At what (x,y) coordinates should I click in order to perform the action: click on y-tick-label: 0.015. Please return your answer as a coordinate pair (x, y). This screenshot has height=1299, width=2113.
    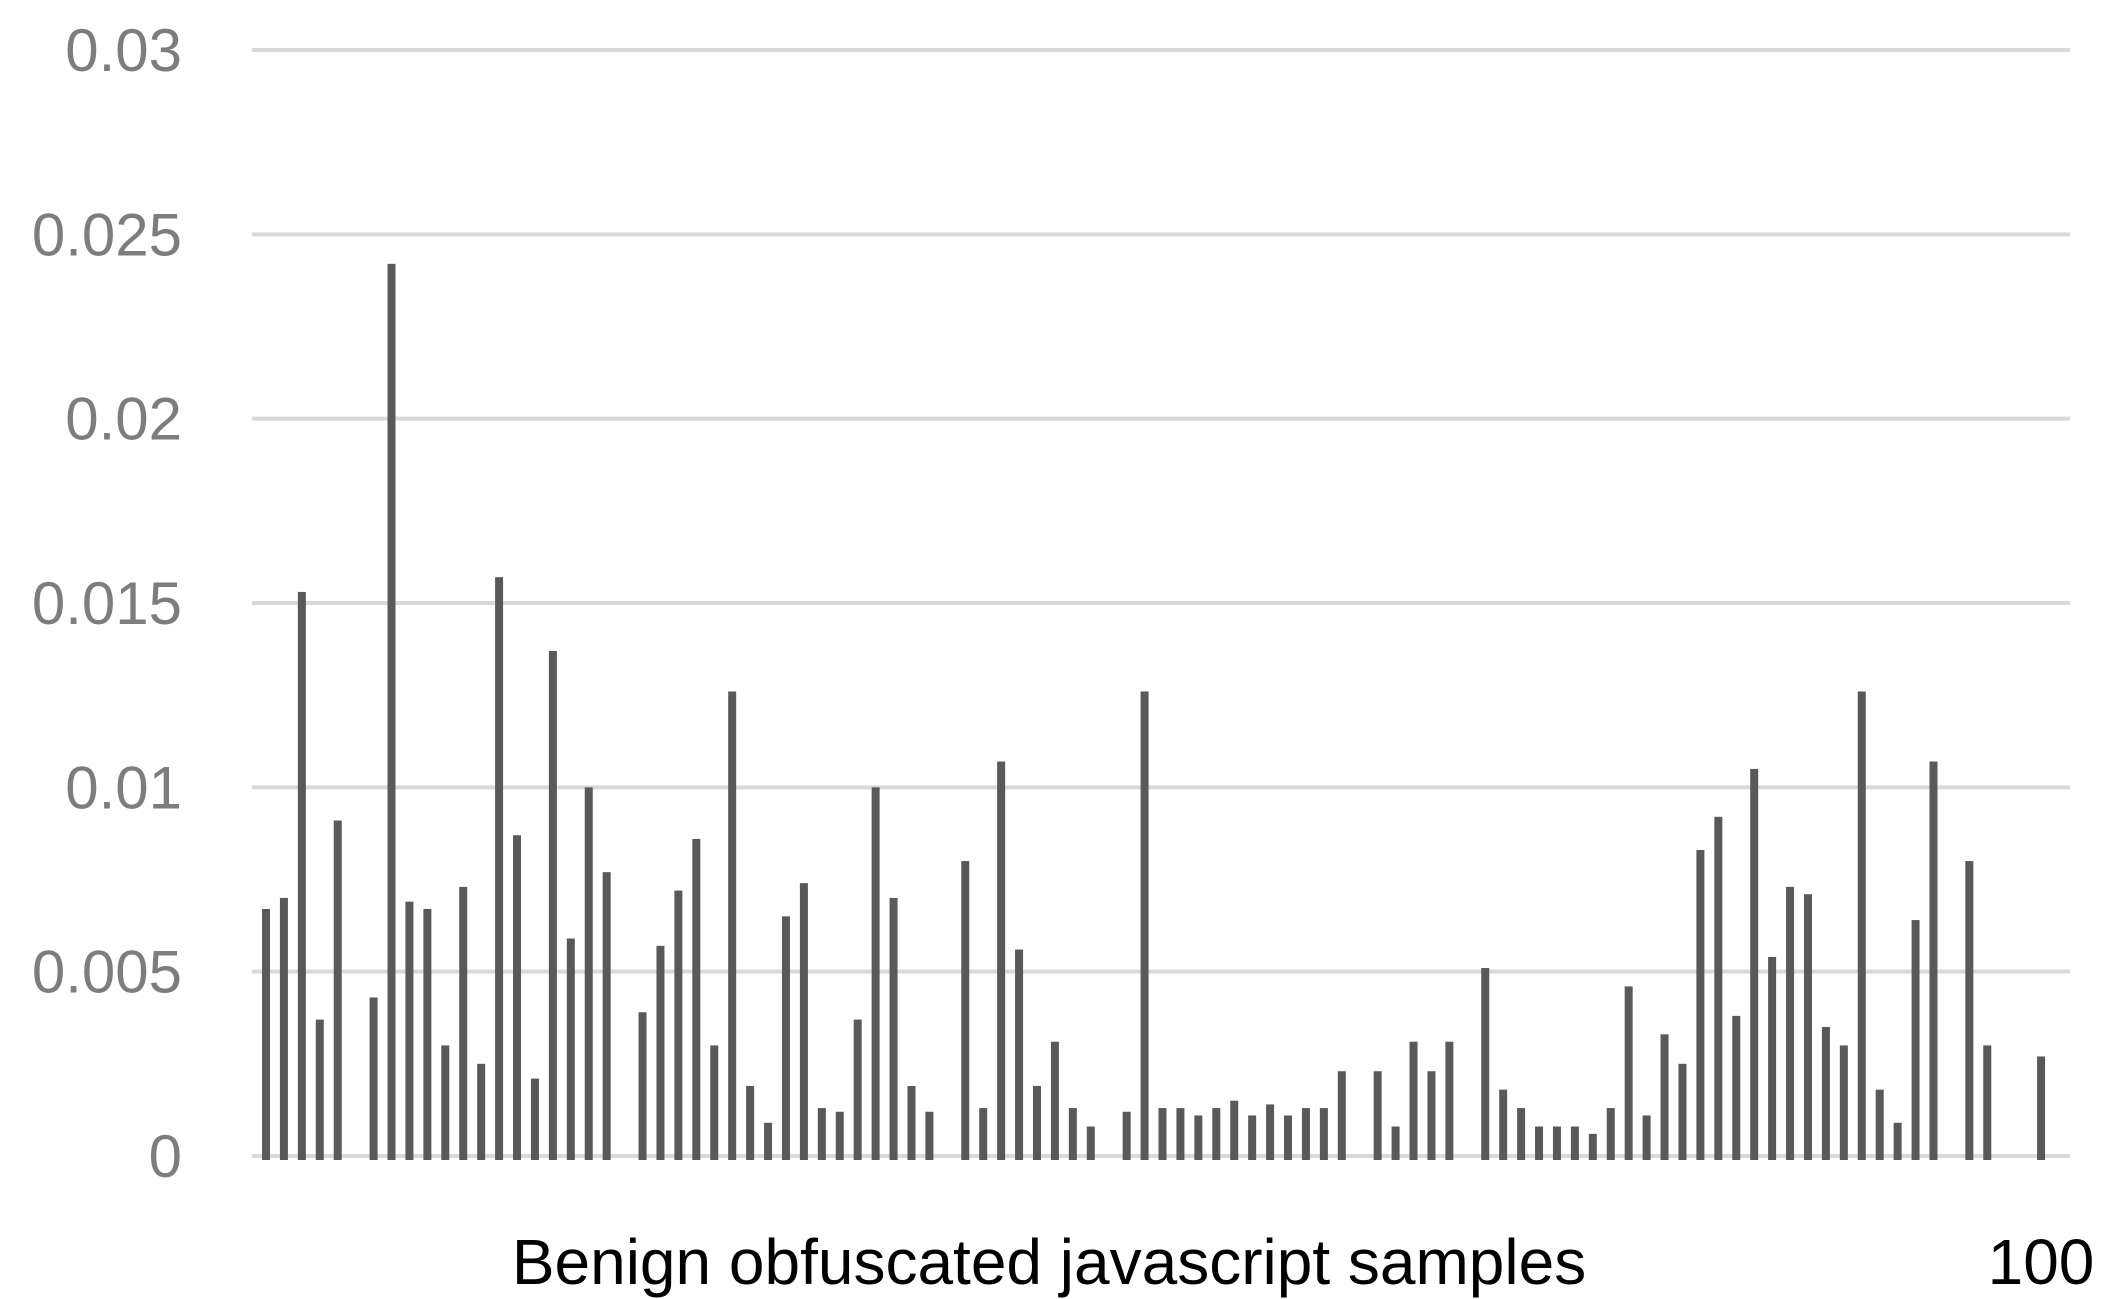
    Looking at the image, I should click on (107, 603).